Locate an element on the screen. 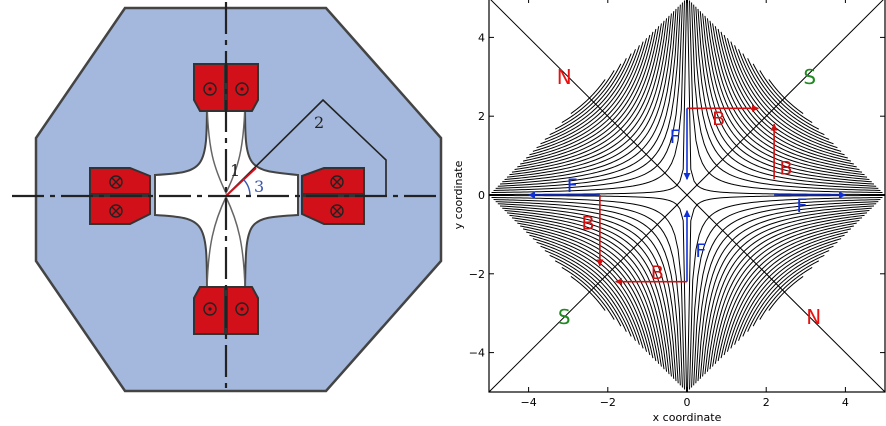  aperture-radius-line is located at coordinates (241, 182).